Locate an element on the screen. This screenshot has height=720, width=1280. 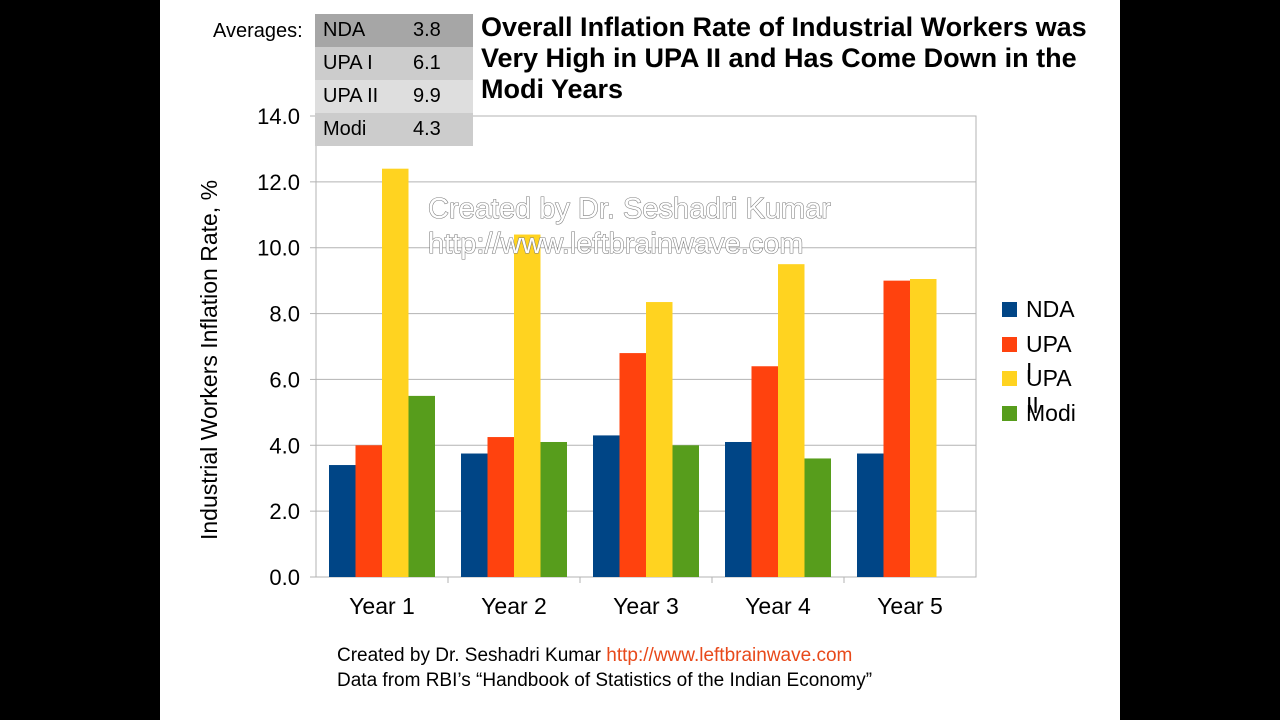
watermark-line-2: http://www.leftbrainwave.com is located at coordinates (616, 244).